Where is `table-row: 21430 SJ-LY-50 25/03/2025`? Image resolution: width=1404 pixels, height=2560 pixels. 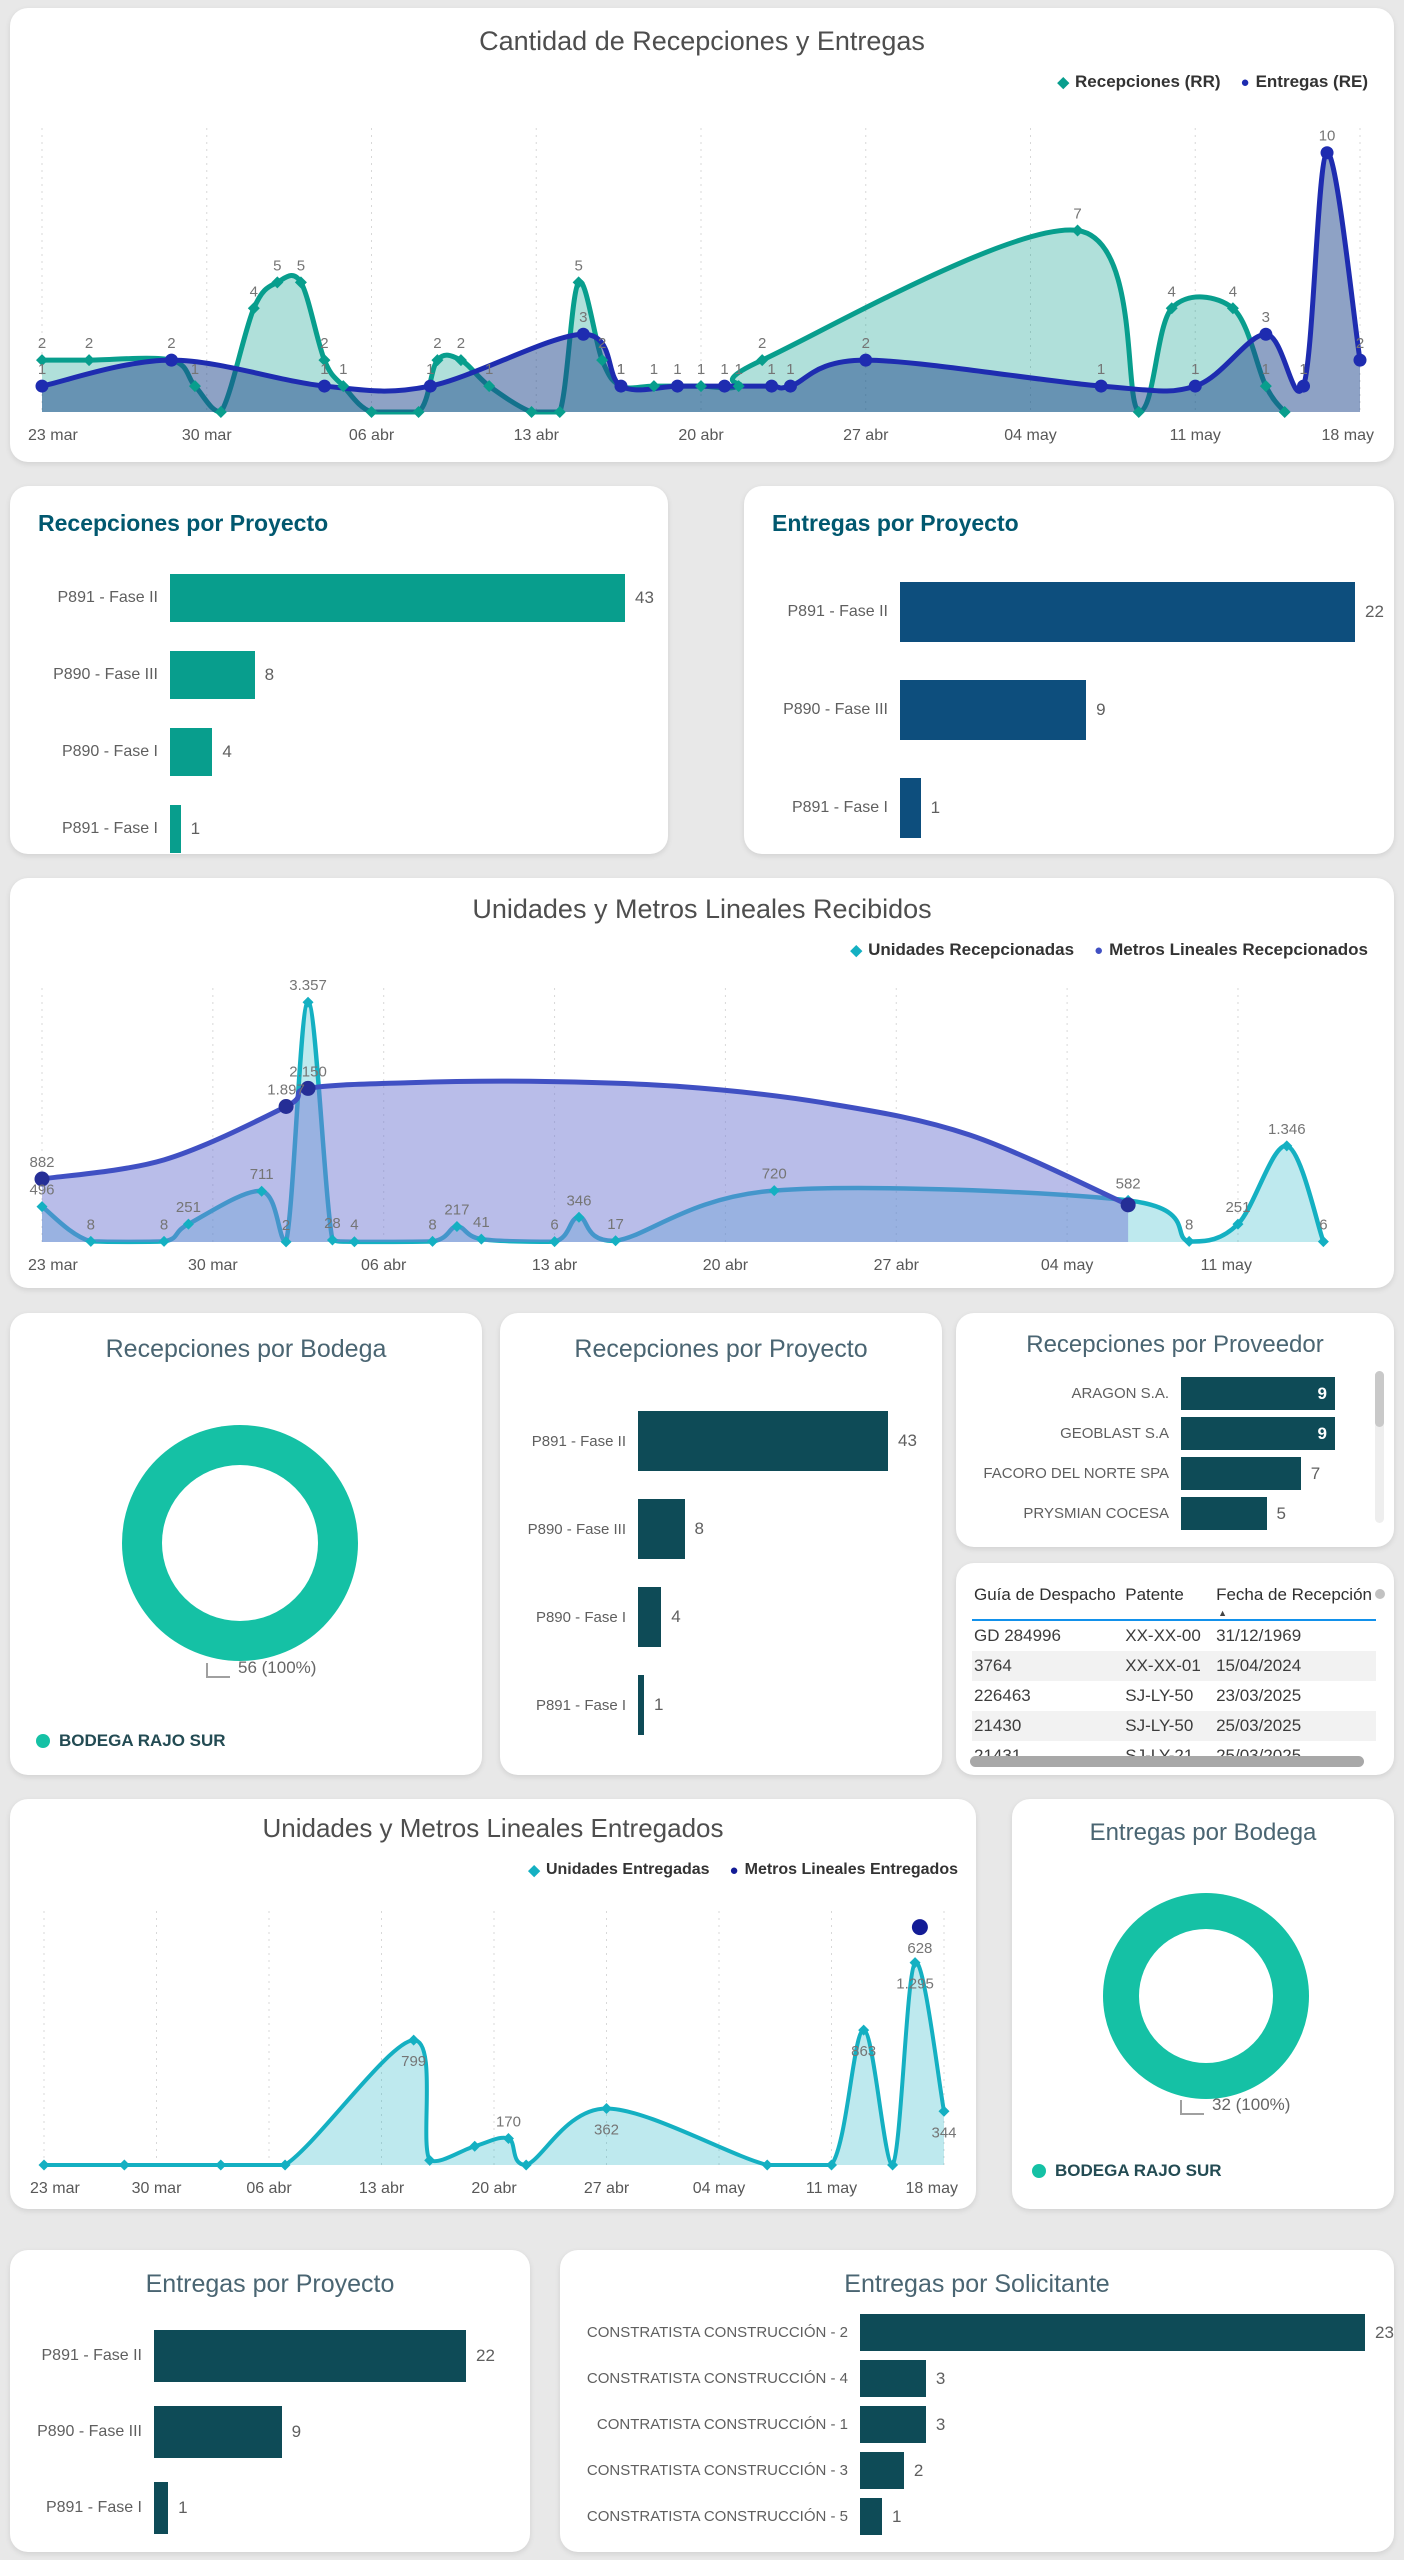
table-row: 21430 SJ-LY-50 25/03/2025 is located at coordinates (1174, 1726).